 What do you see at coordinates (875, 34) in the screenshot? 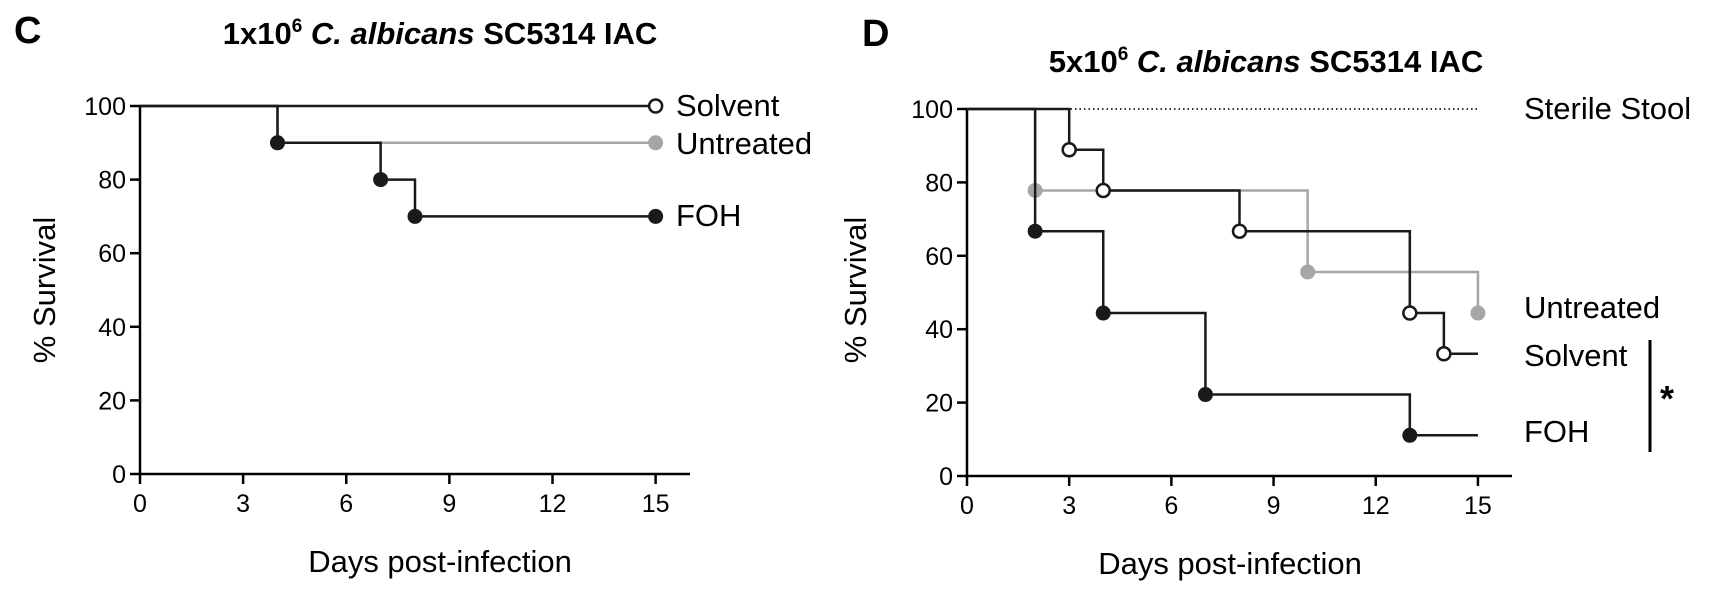
I see `panel-label-d: D` at bounding box center [875, 34].